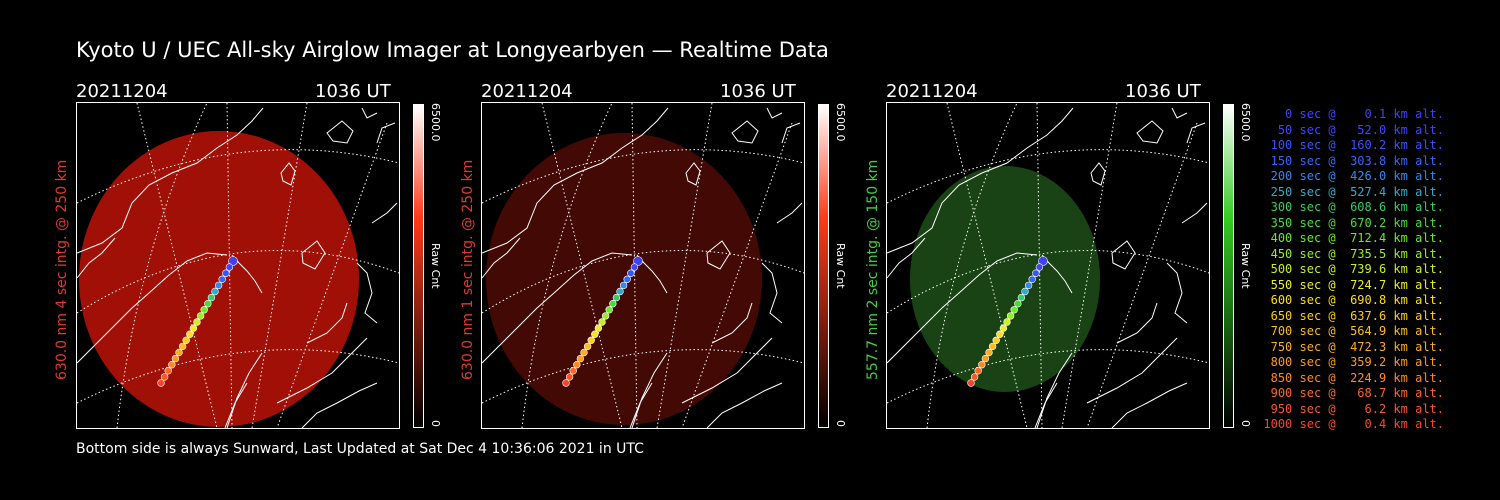 Image resolution: width=1500 pixels, height=500 pixels. Describe the element at coordinates (435, 423) in the screenshot. I see `panel-1-colorbar-min: 0` at that location.